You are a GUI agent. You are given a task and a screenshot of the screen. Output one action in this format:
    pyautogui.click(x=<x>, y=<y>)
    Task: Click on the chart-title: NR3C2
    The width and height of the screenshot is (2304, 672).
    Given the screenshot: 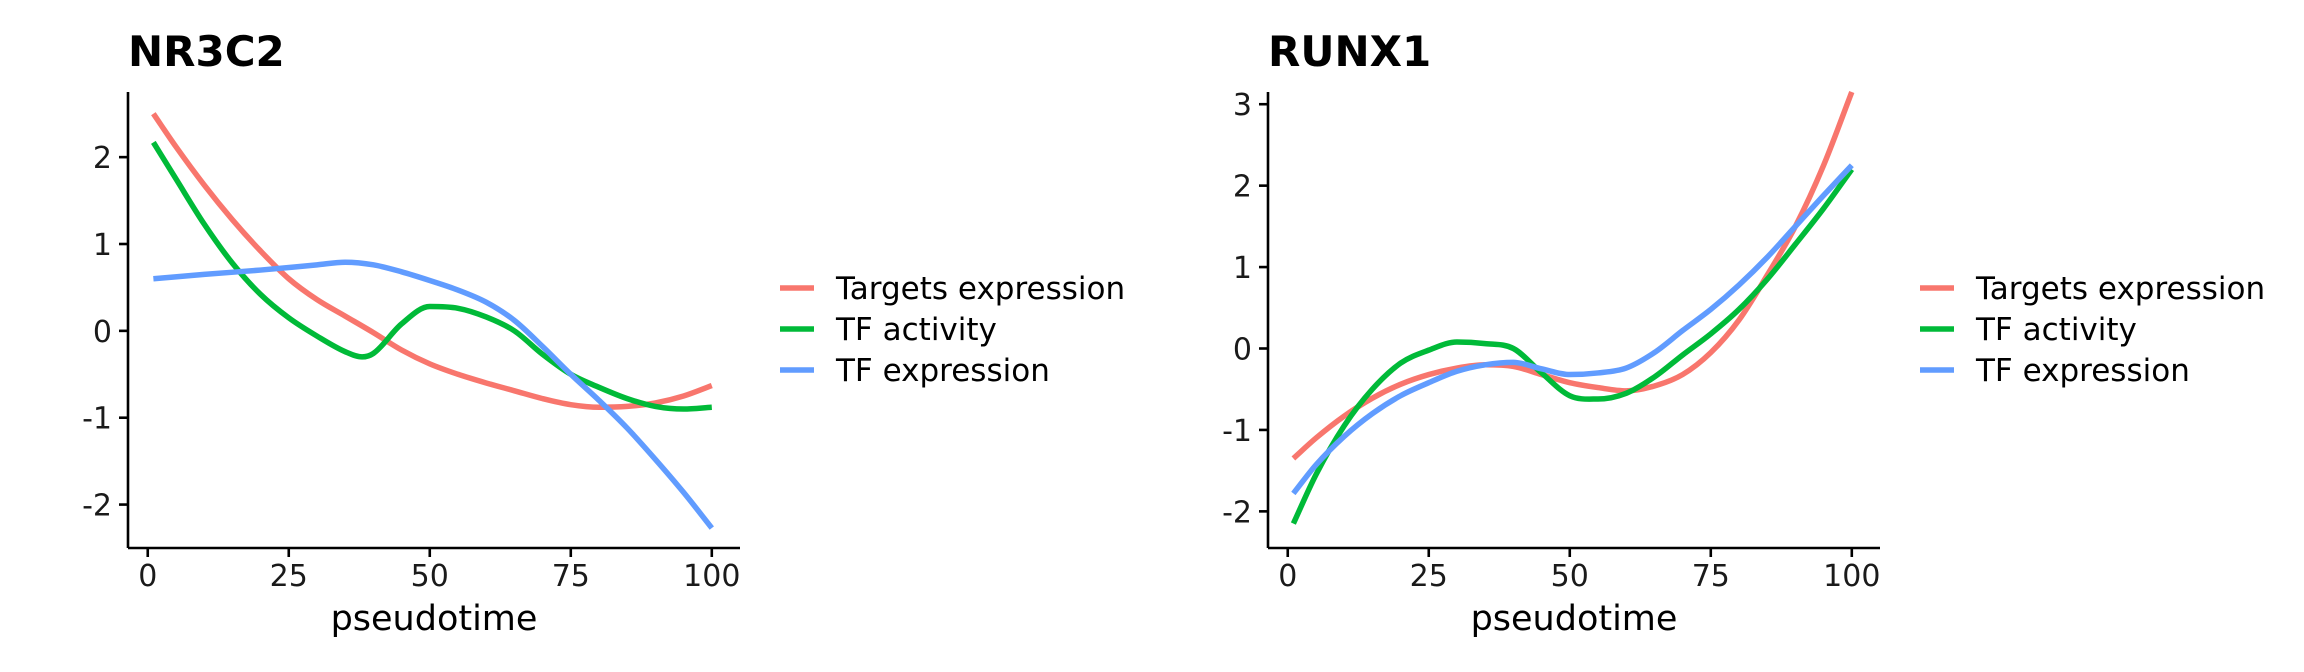 What is the action you would take?
    pyautogui.click(x=206, y=51)
    